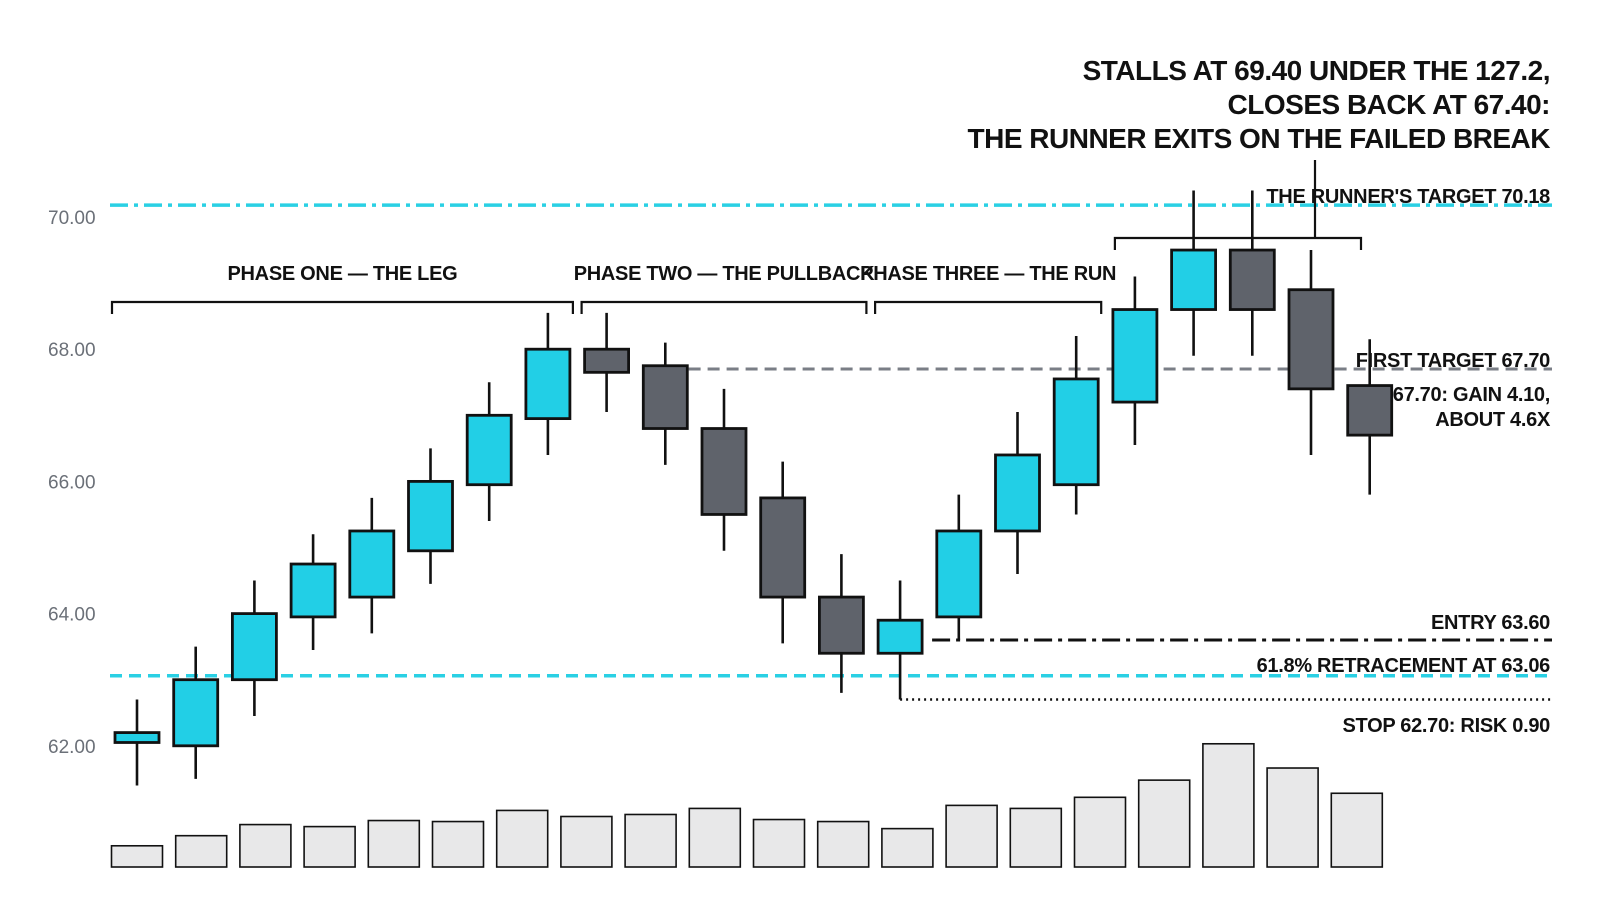 This screenshot has height=914, width=1600. What do you see at coordinates (72, 747) in the screenshot?
I see `y-tick-label: 62.00` at bounding box center [72, 747].